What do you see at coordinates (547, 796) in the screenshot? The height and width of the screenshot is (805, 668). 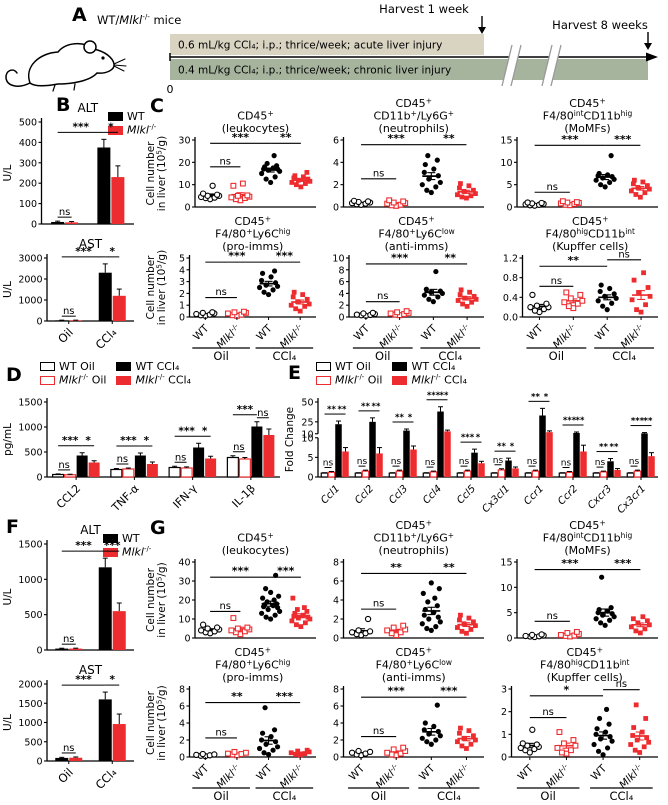 I see `group-label: Oil` at bounding box center [547, 796].